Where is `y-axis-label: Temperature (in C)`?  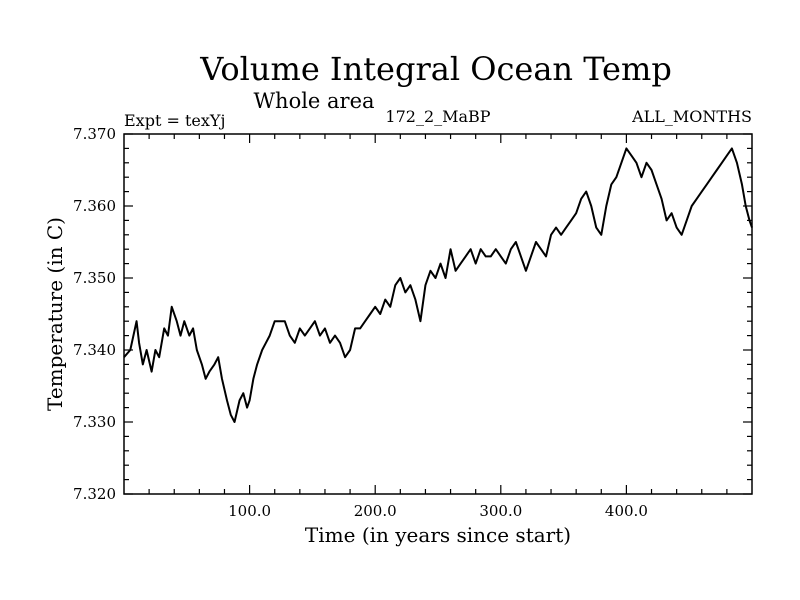
y-axis-label: Temperature (in C) is located at coordinates (55, 314).